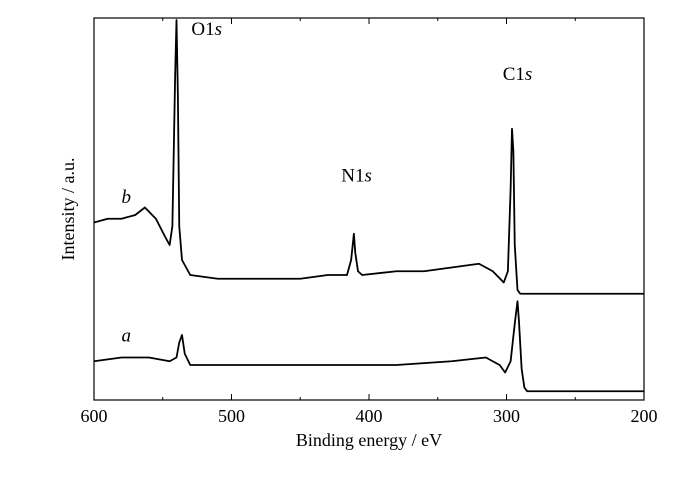 Image resolution: width=700 pixels, height=486 pixels. What do you see at coordinates (352, 175) in the screenshot?
I see `peak-annotation-base: N1` at bounding box center [352, 175].